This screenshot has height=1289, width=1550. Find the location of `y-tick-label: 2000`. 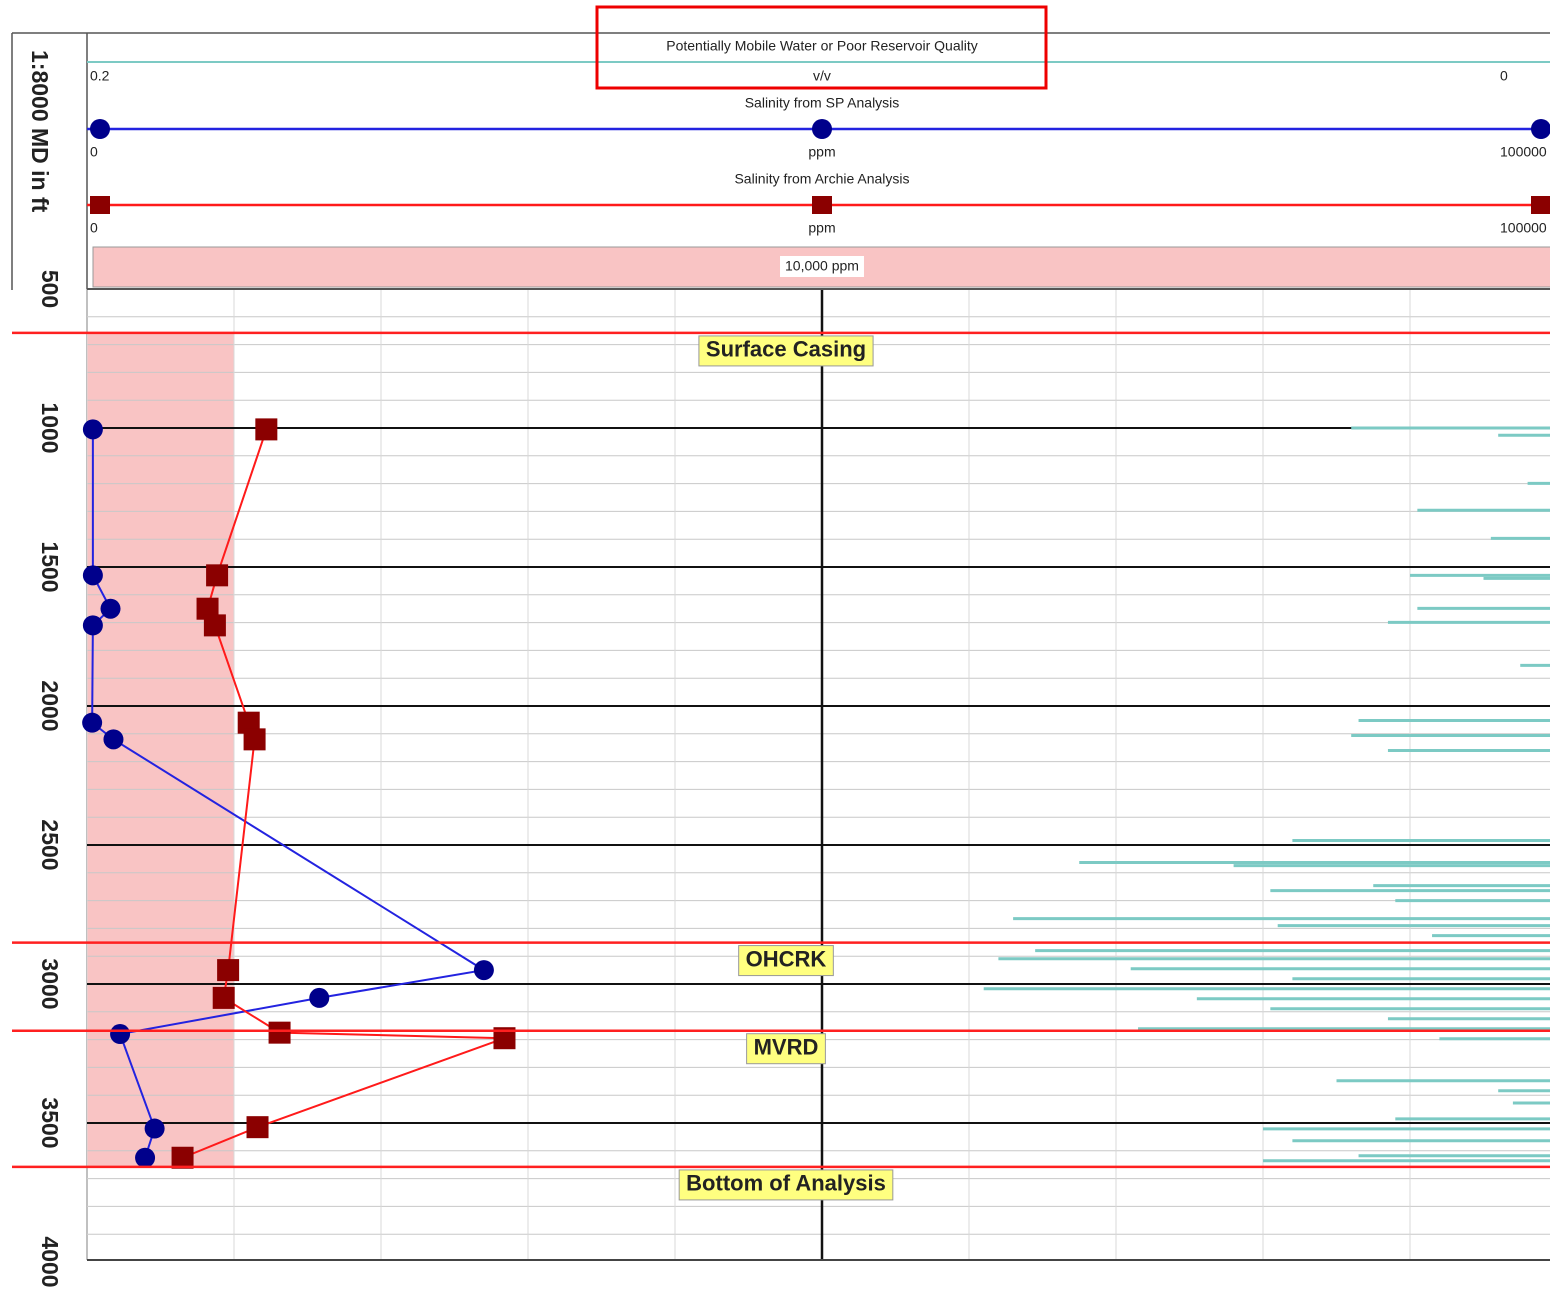

y-tick-label: 2000 is located at coordinates (50, 705).